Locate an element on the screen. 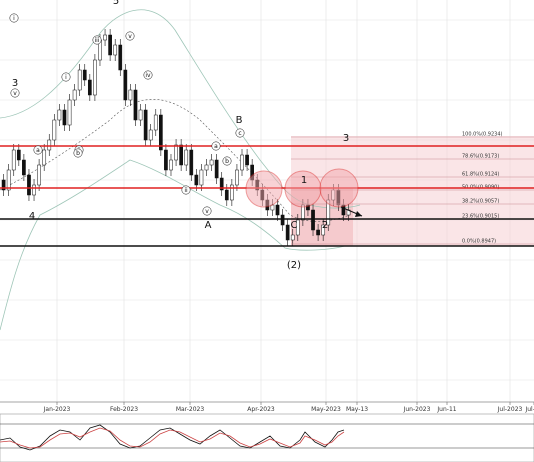 This screenshot has width=534, height=462. wave-label: iii is located at coordinates (96, 40).